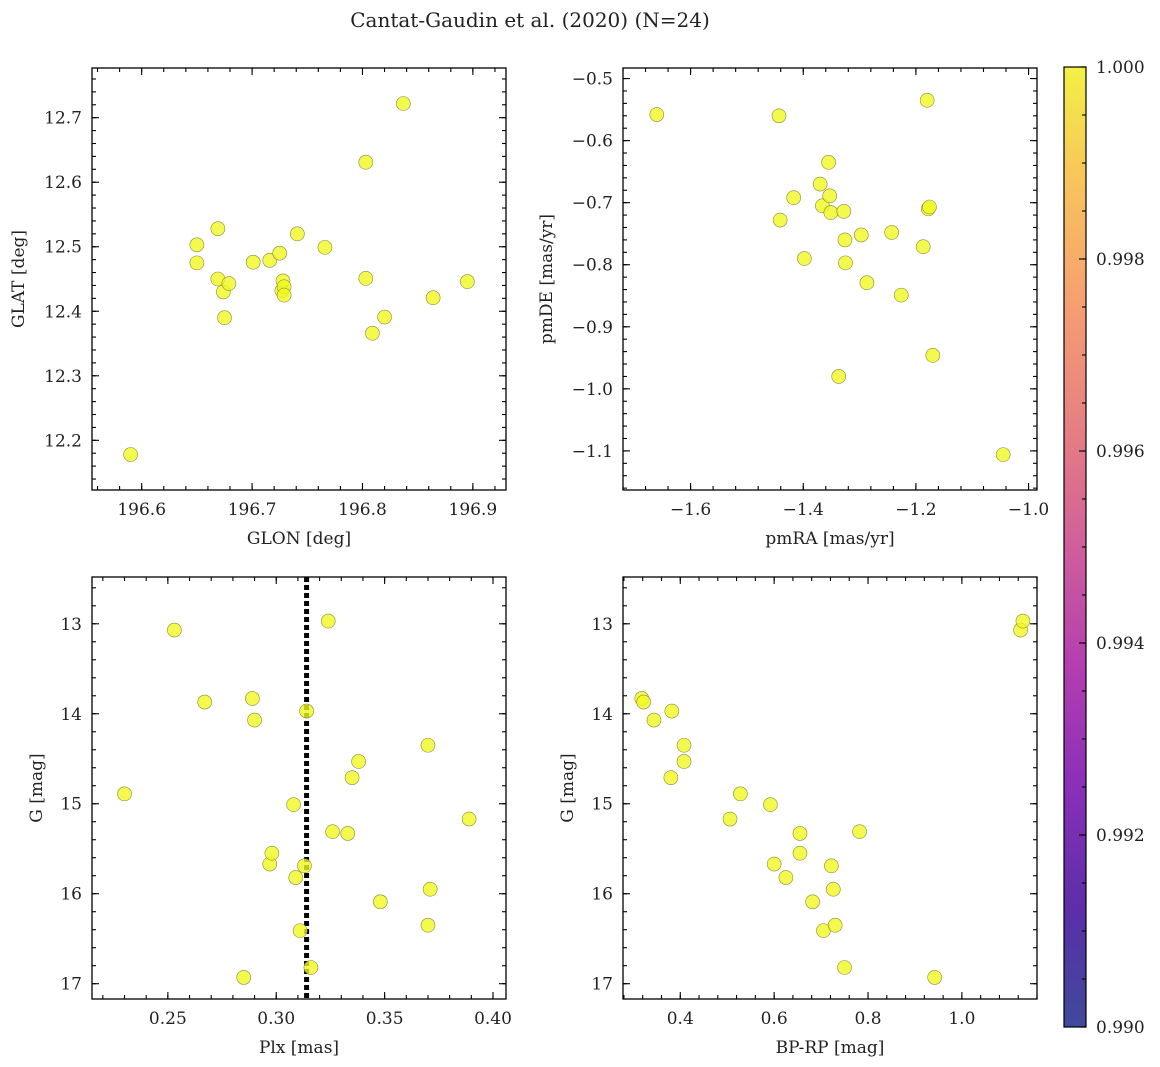 This screenshot has height=1067, width=1160. What do you see at coordinates (1120, 68) in the screenshot?
I see `colorbar-tick-label: 1.000` at bounding box center [1120, 68].